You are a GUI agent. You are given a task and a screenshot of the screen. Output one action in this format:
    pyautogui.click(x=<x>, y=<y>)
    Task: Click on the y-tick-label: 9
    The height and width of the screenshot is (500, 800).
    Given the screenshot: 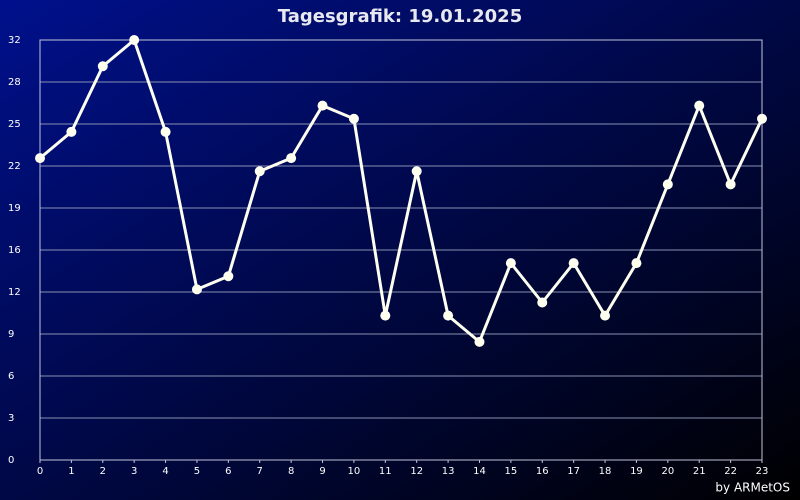 What is the action you would take?
    pyautogui.click(x=11, y=334)
    